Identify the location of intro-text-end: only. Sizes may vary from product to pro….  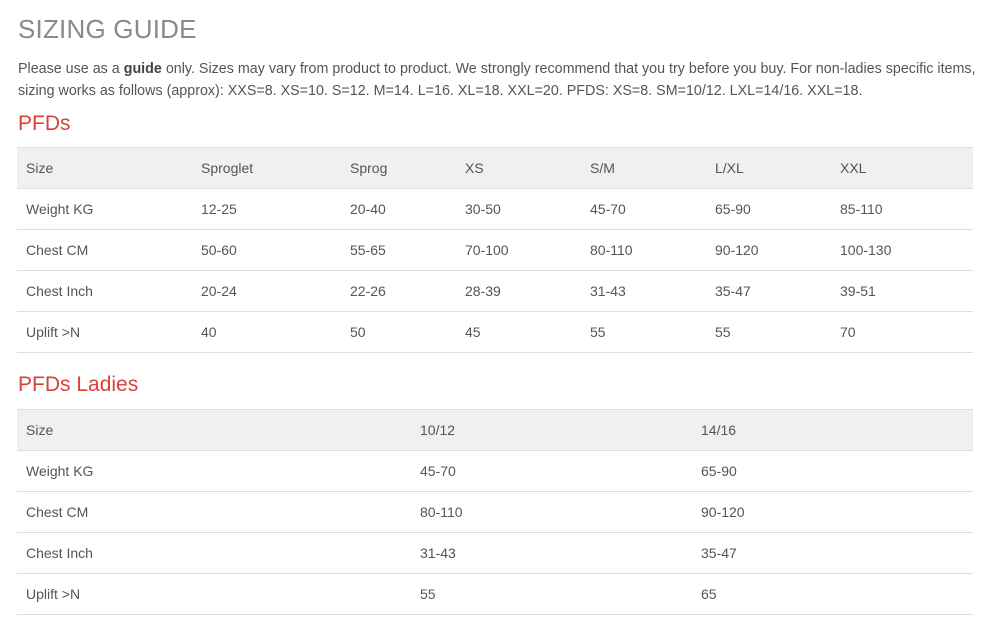
(497, 80).